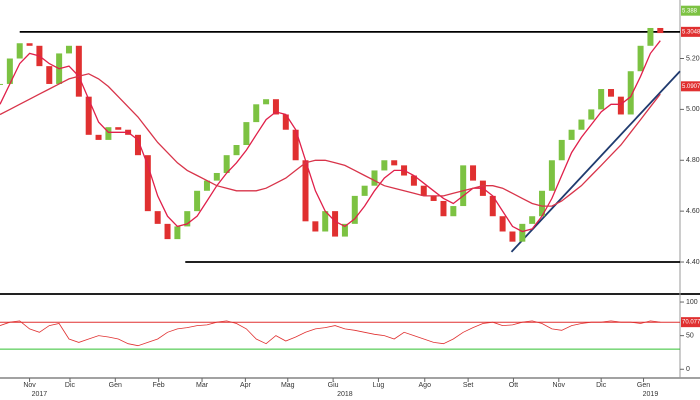 The image size is (700, 400). I want to click on rsi-tick-label: 50, so click(690, 335).